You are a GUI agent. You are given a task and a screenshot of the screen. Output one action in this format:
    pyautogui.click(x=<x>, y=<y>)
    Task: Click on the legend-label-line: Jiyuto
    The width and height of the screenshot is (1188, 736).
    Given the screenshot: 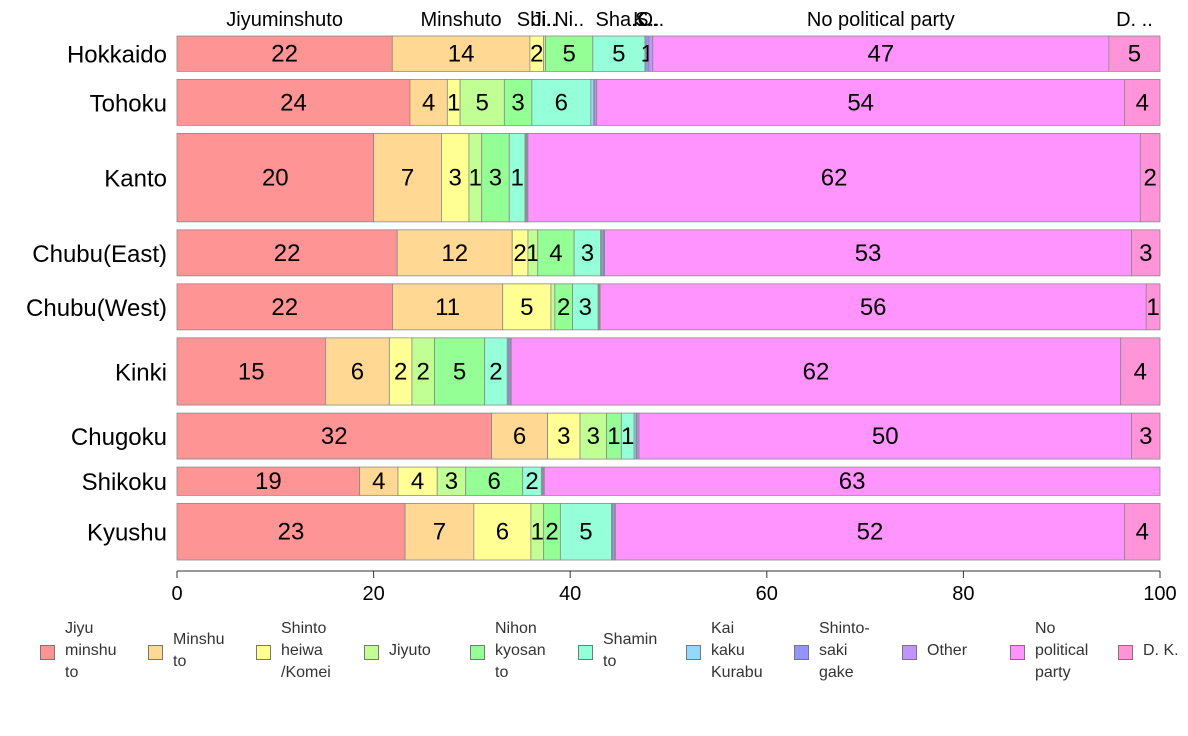 What is the action you would take?
    pyautogui.click(x=410, y=650)
    